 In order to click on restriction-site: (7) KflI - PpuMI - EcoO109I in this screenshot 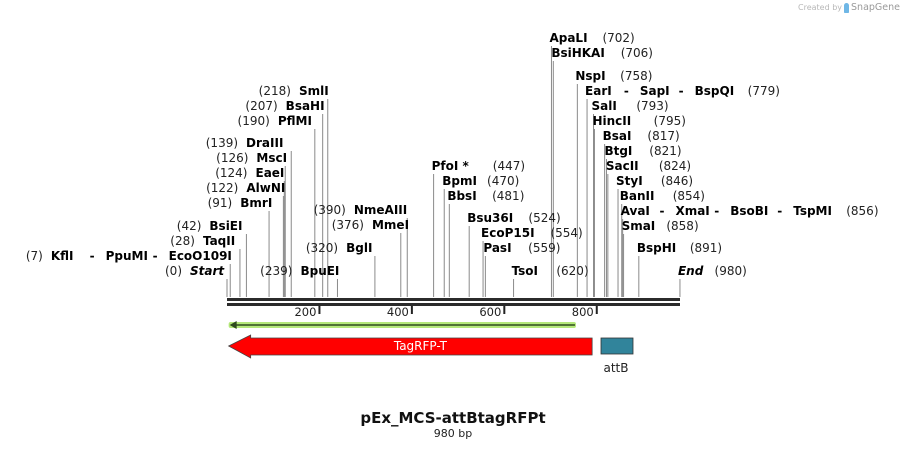, I will do `click(129, 256)`.